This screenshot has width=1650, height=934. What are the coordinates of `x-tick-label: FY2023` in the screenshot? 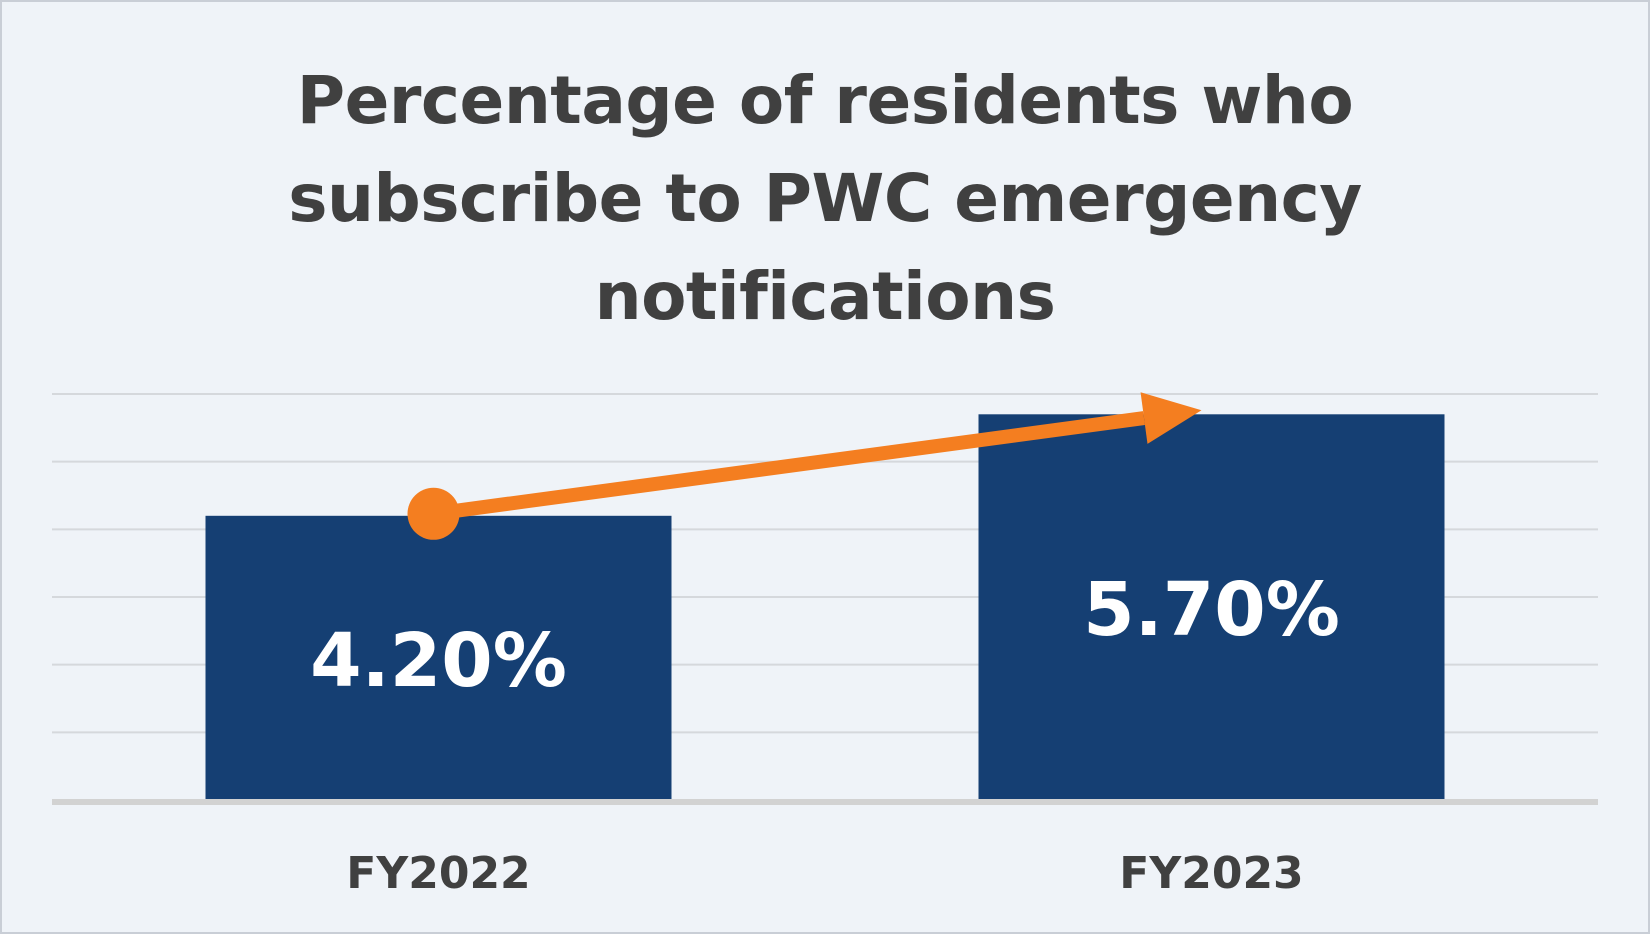 It's located at (1211, 873).